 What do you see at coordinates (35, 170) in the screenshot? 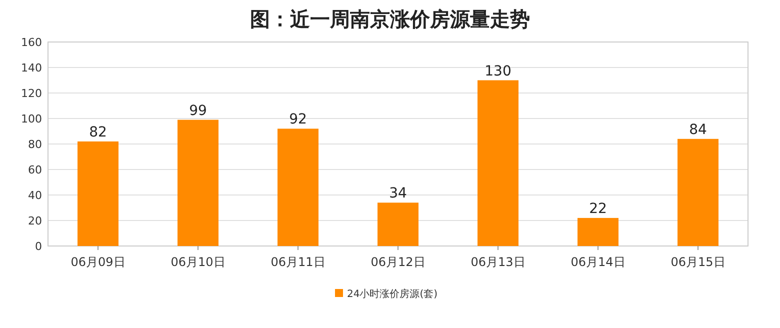
I see `y-tick-label: 60` at bounding box center [35, 170].